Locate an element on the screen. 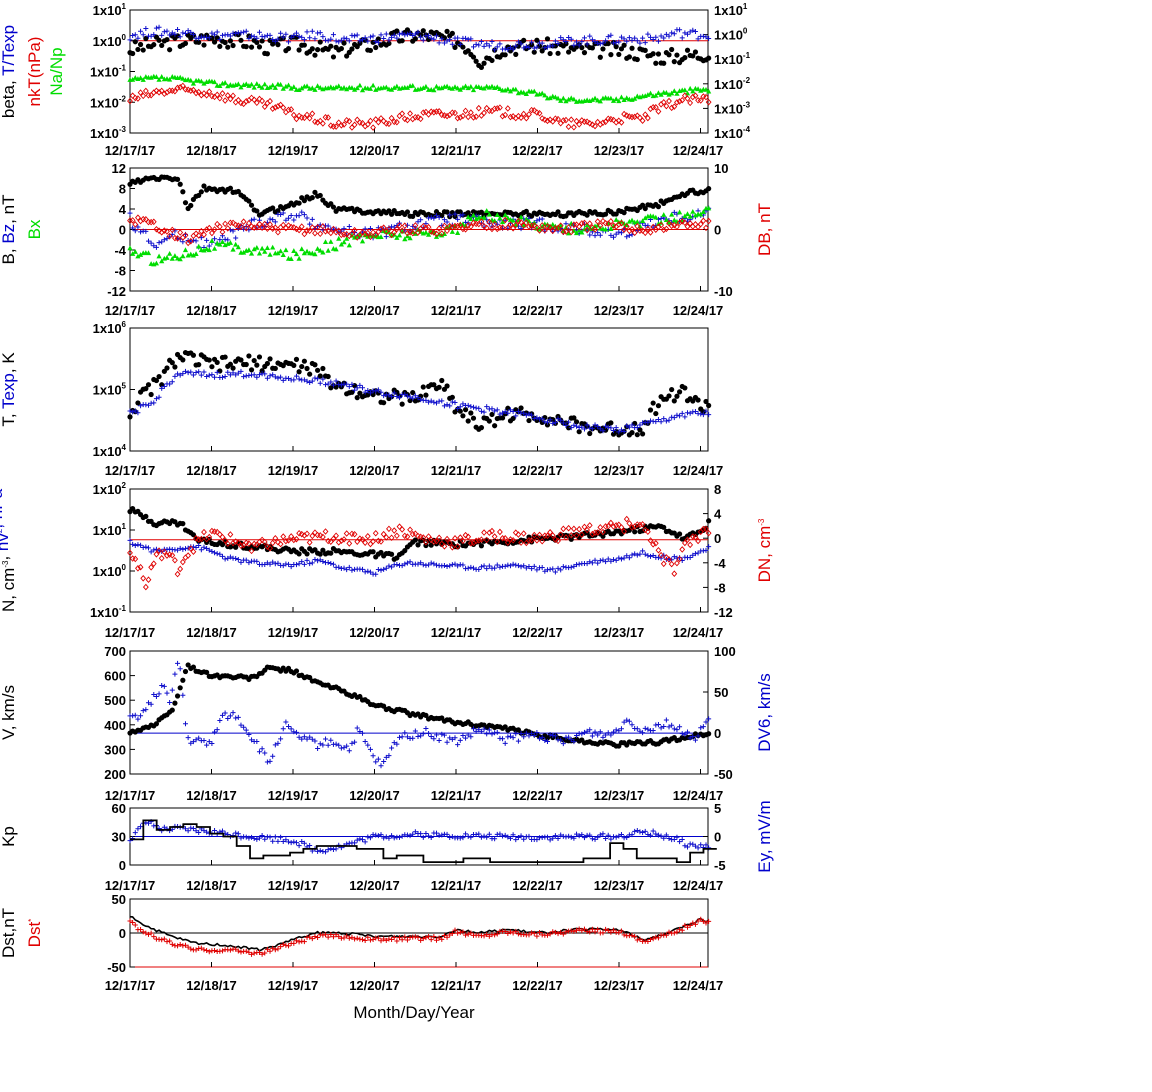 The height and width of the screenshot is (1092, 1152). y-tick-label: -4 is located at coordinates (120, 250).